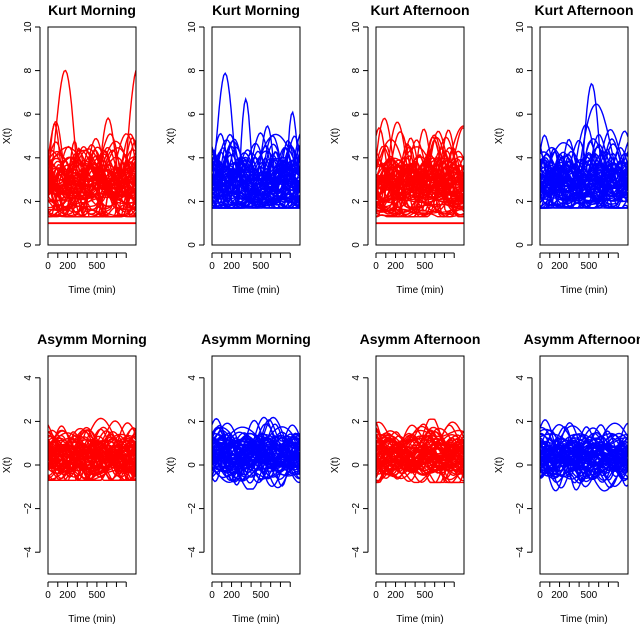 The width and height of the screenshot is (640, 624). What do you see at coordinates (92, 10) in the screenshot?
I see `panel-title: Kurt Morning` at bounding box center [92, 10].